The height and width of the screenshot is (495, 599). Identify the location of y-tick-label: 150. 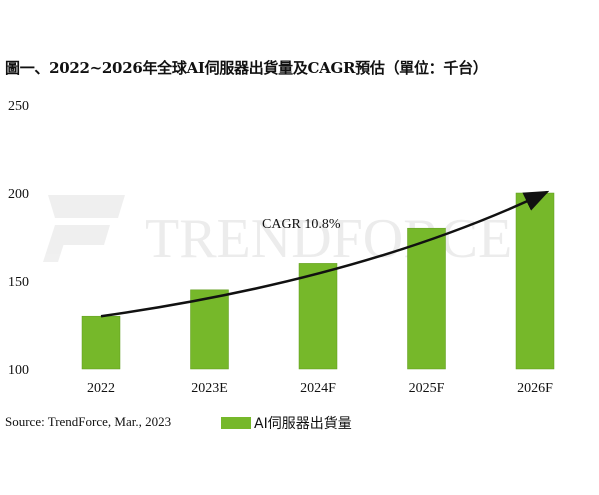
(18, 282).